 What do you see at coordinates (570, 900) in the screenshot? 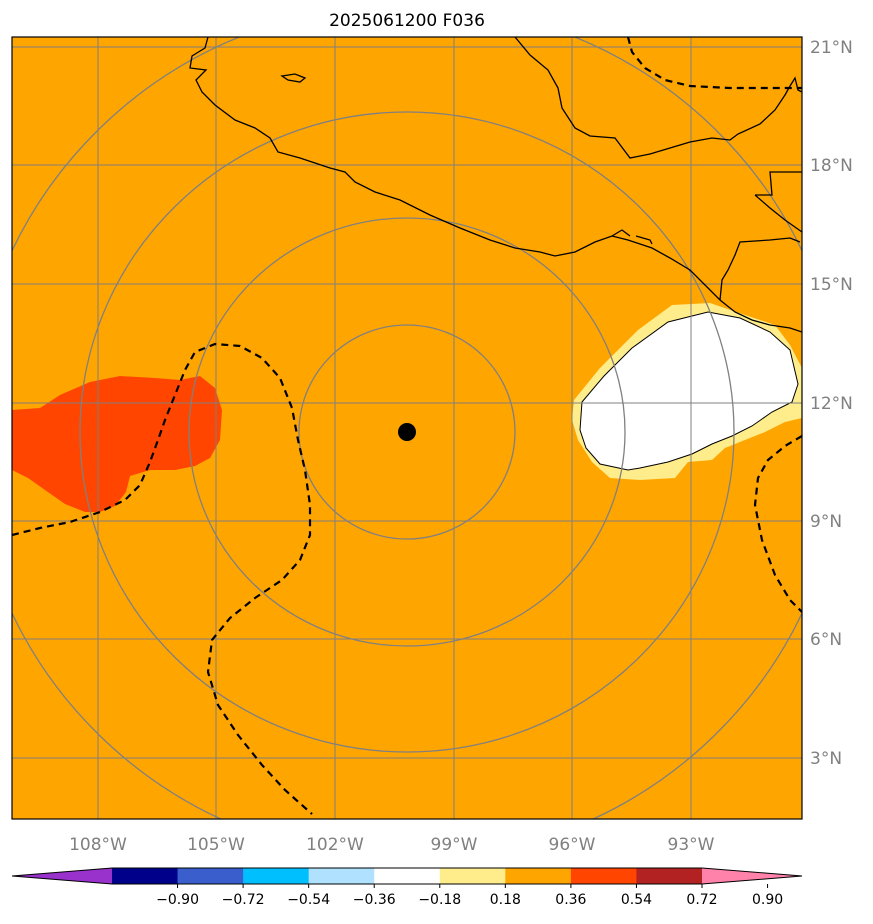
I see `colorbar-tick-label: 0.36` at bounding box center [570, 900].